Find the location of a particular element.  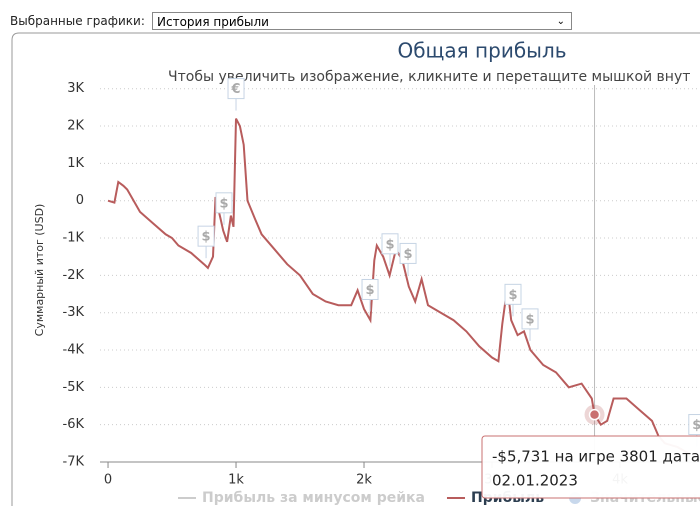

y-tick-label: 0 is located at coordinates (80, 200).